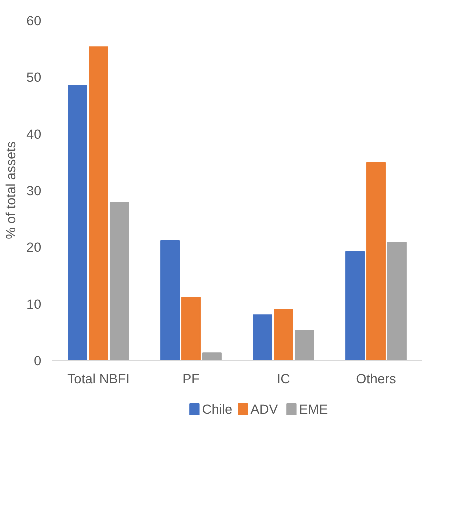 The width and height of the screenshot is (468, 506). I want to click on y-tick-label: 10, so click(34, 304).